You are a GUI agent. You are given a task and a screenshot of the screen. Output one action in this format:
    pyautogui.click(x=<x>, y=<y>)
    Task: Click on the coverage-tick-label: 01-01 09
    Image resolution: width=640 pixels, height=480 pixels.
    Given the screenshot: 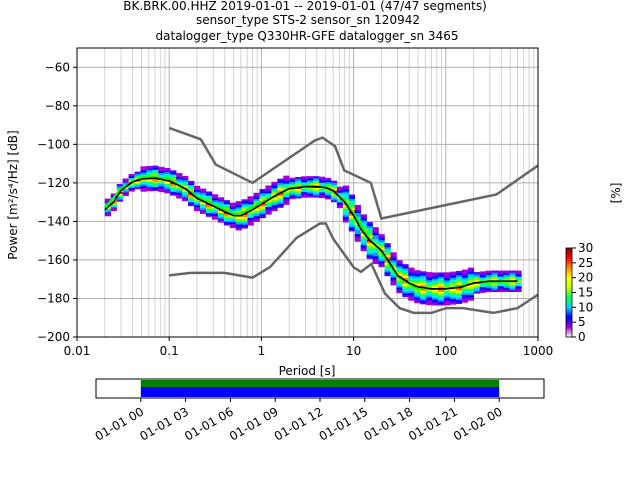 What is the action you would take?
    pyautogui.click(x=254, y=423)
    